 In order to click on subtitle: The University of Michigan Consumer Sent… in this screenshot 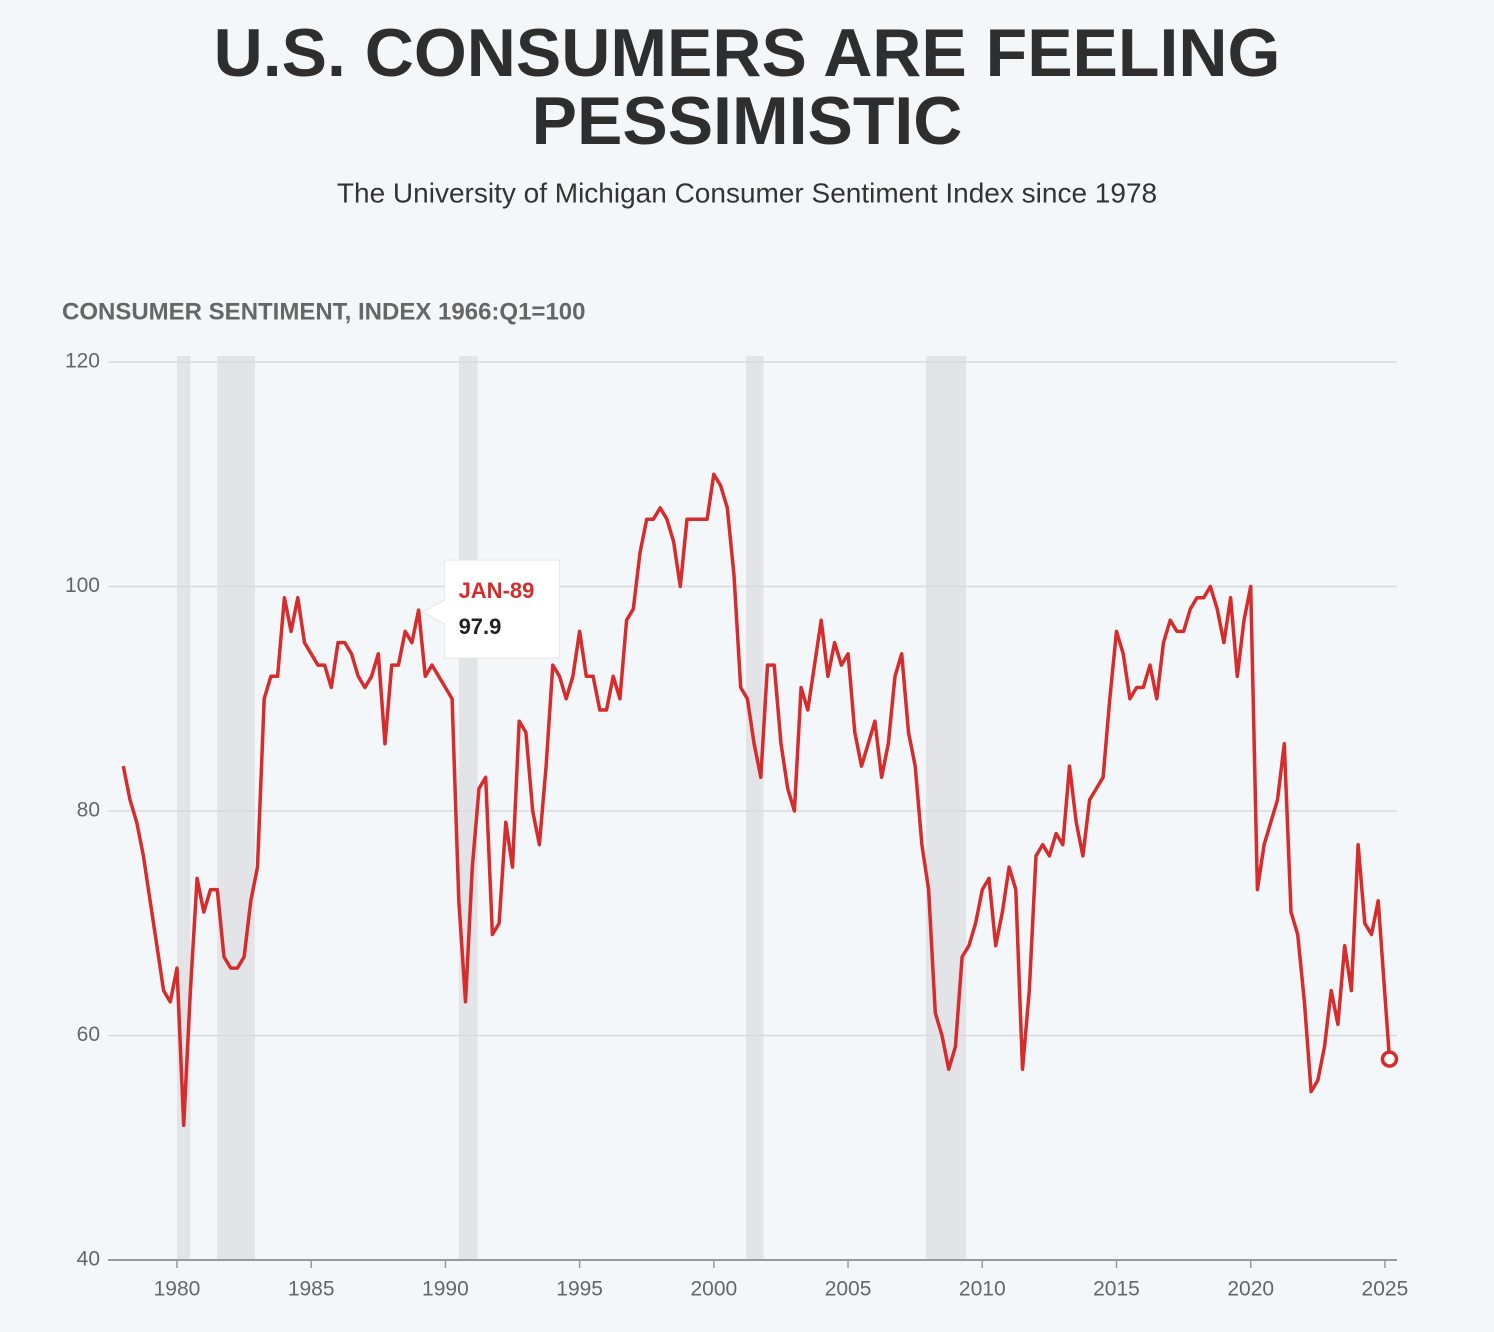, I will do `click(747, 192)`.